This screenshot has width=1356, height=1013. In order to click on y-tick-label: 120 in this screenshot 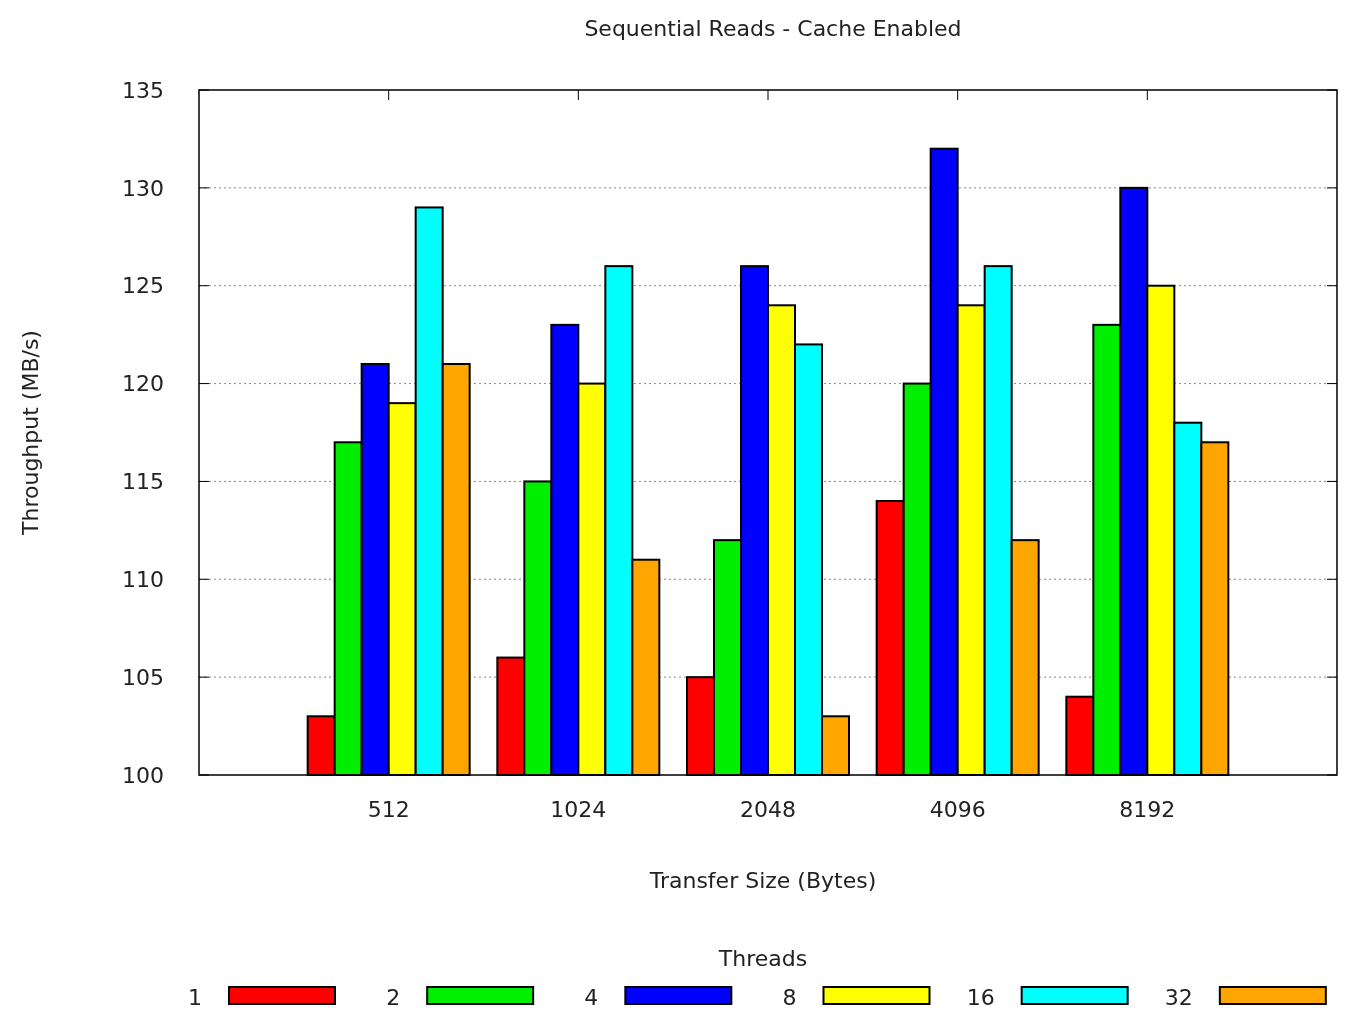, I will do `click(143, 384)`.